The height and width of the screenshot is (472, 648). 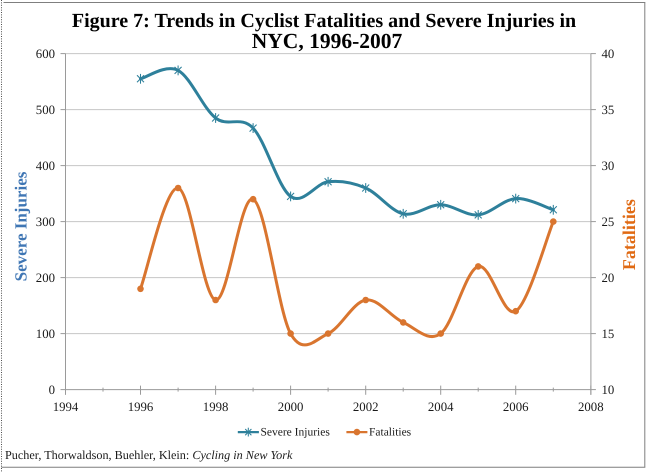 I want to click on svg-text: 30, so click(x=608, y=166).